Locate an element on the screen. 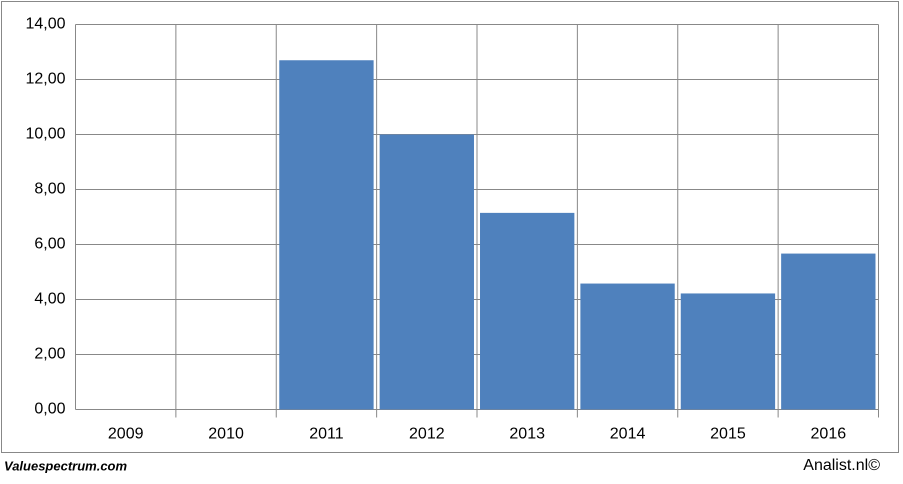  y-tick-label: 14,00 is located at coordinates (45, 24).